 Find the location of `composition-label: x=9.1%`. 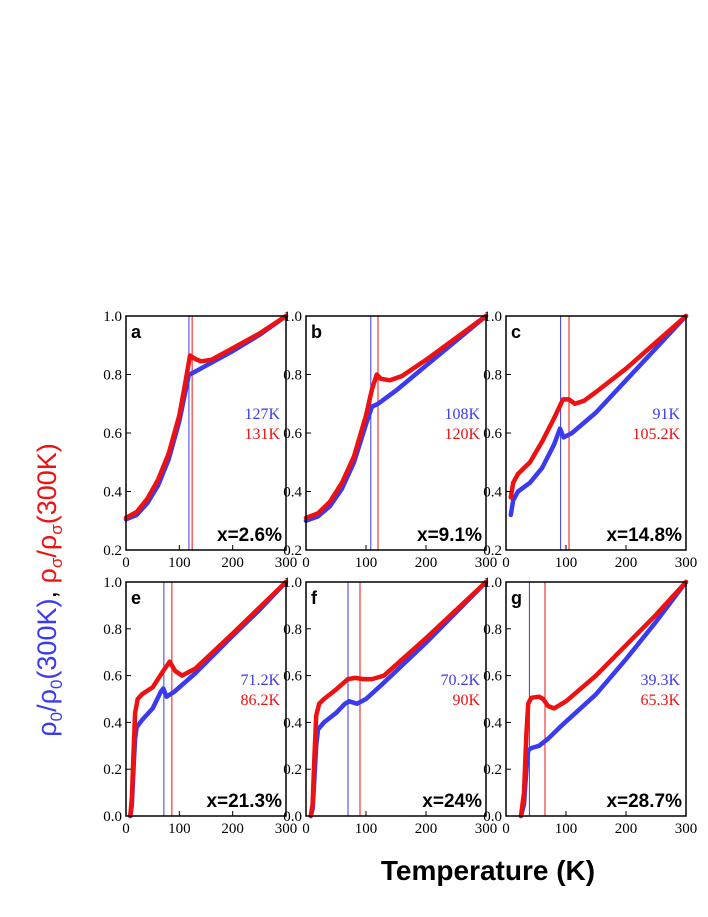

composition-label: x=9.1% is located at coordinates (449, 535).